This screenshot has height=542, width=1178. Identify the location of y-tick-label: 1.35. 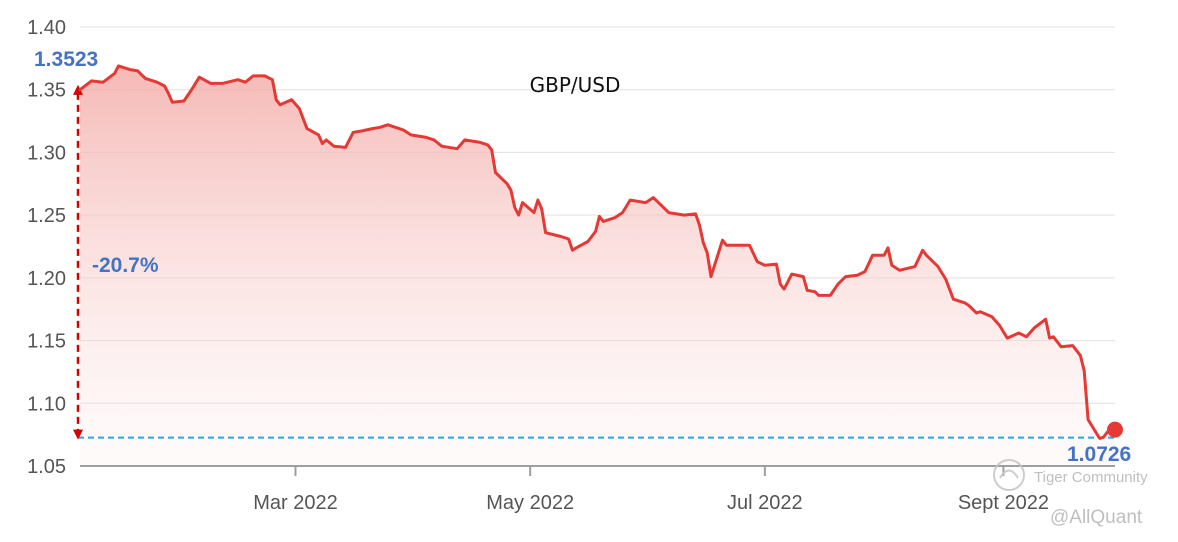
(46, 91).